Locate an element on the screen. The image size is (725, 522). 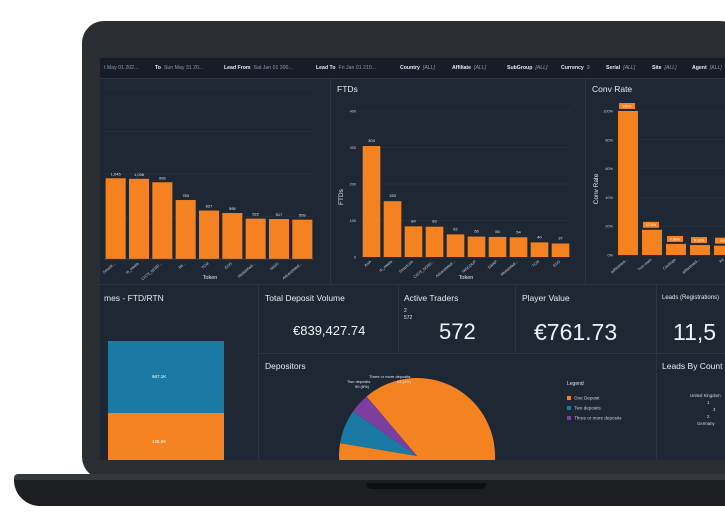
y-axis-title: FTDs is located at coordinates (341, 196).